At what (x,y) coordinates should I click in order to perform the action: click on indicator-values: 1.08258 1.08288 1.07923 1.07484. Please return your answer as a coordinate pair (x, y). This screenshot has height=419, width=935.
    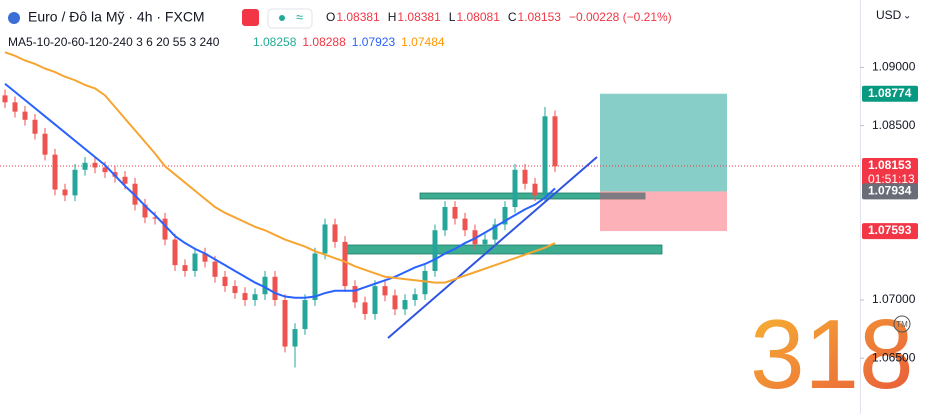
    Looking at the image, I should click on (349, 42).